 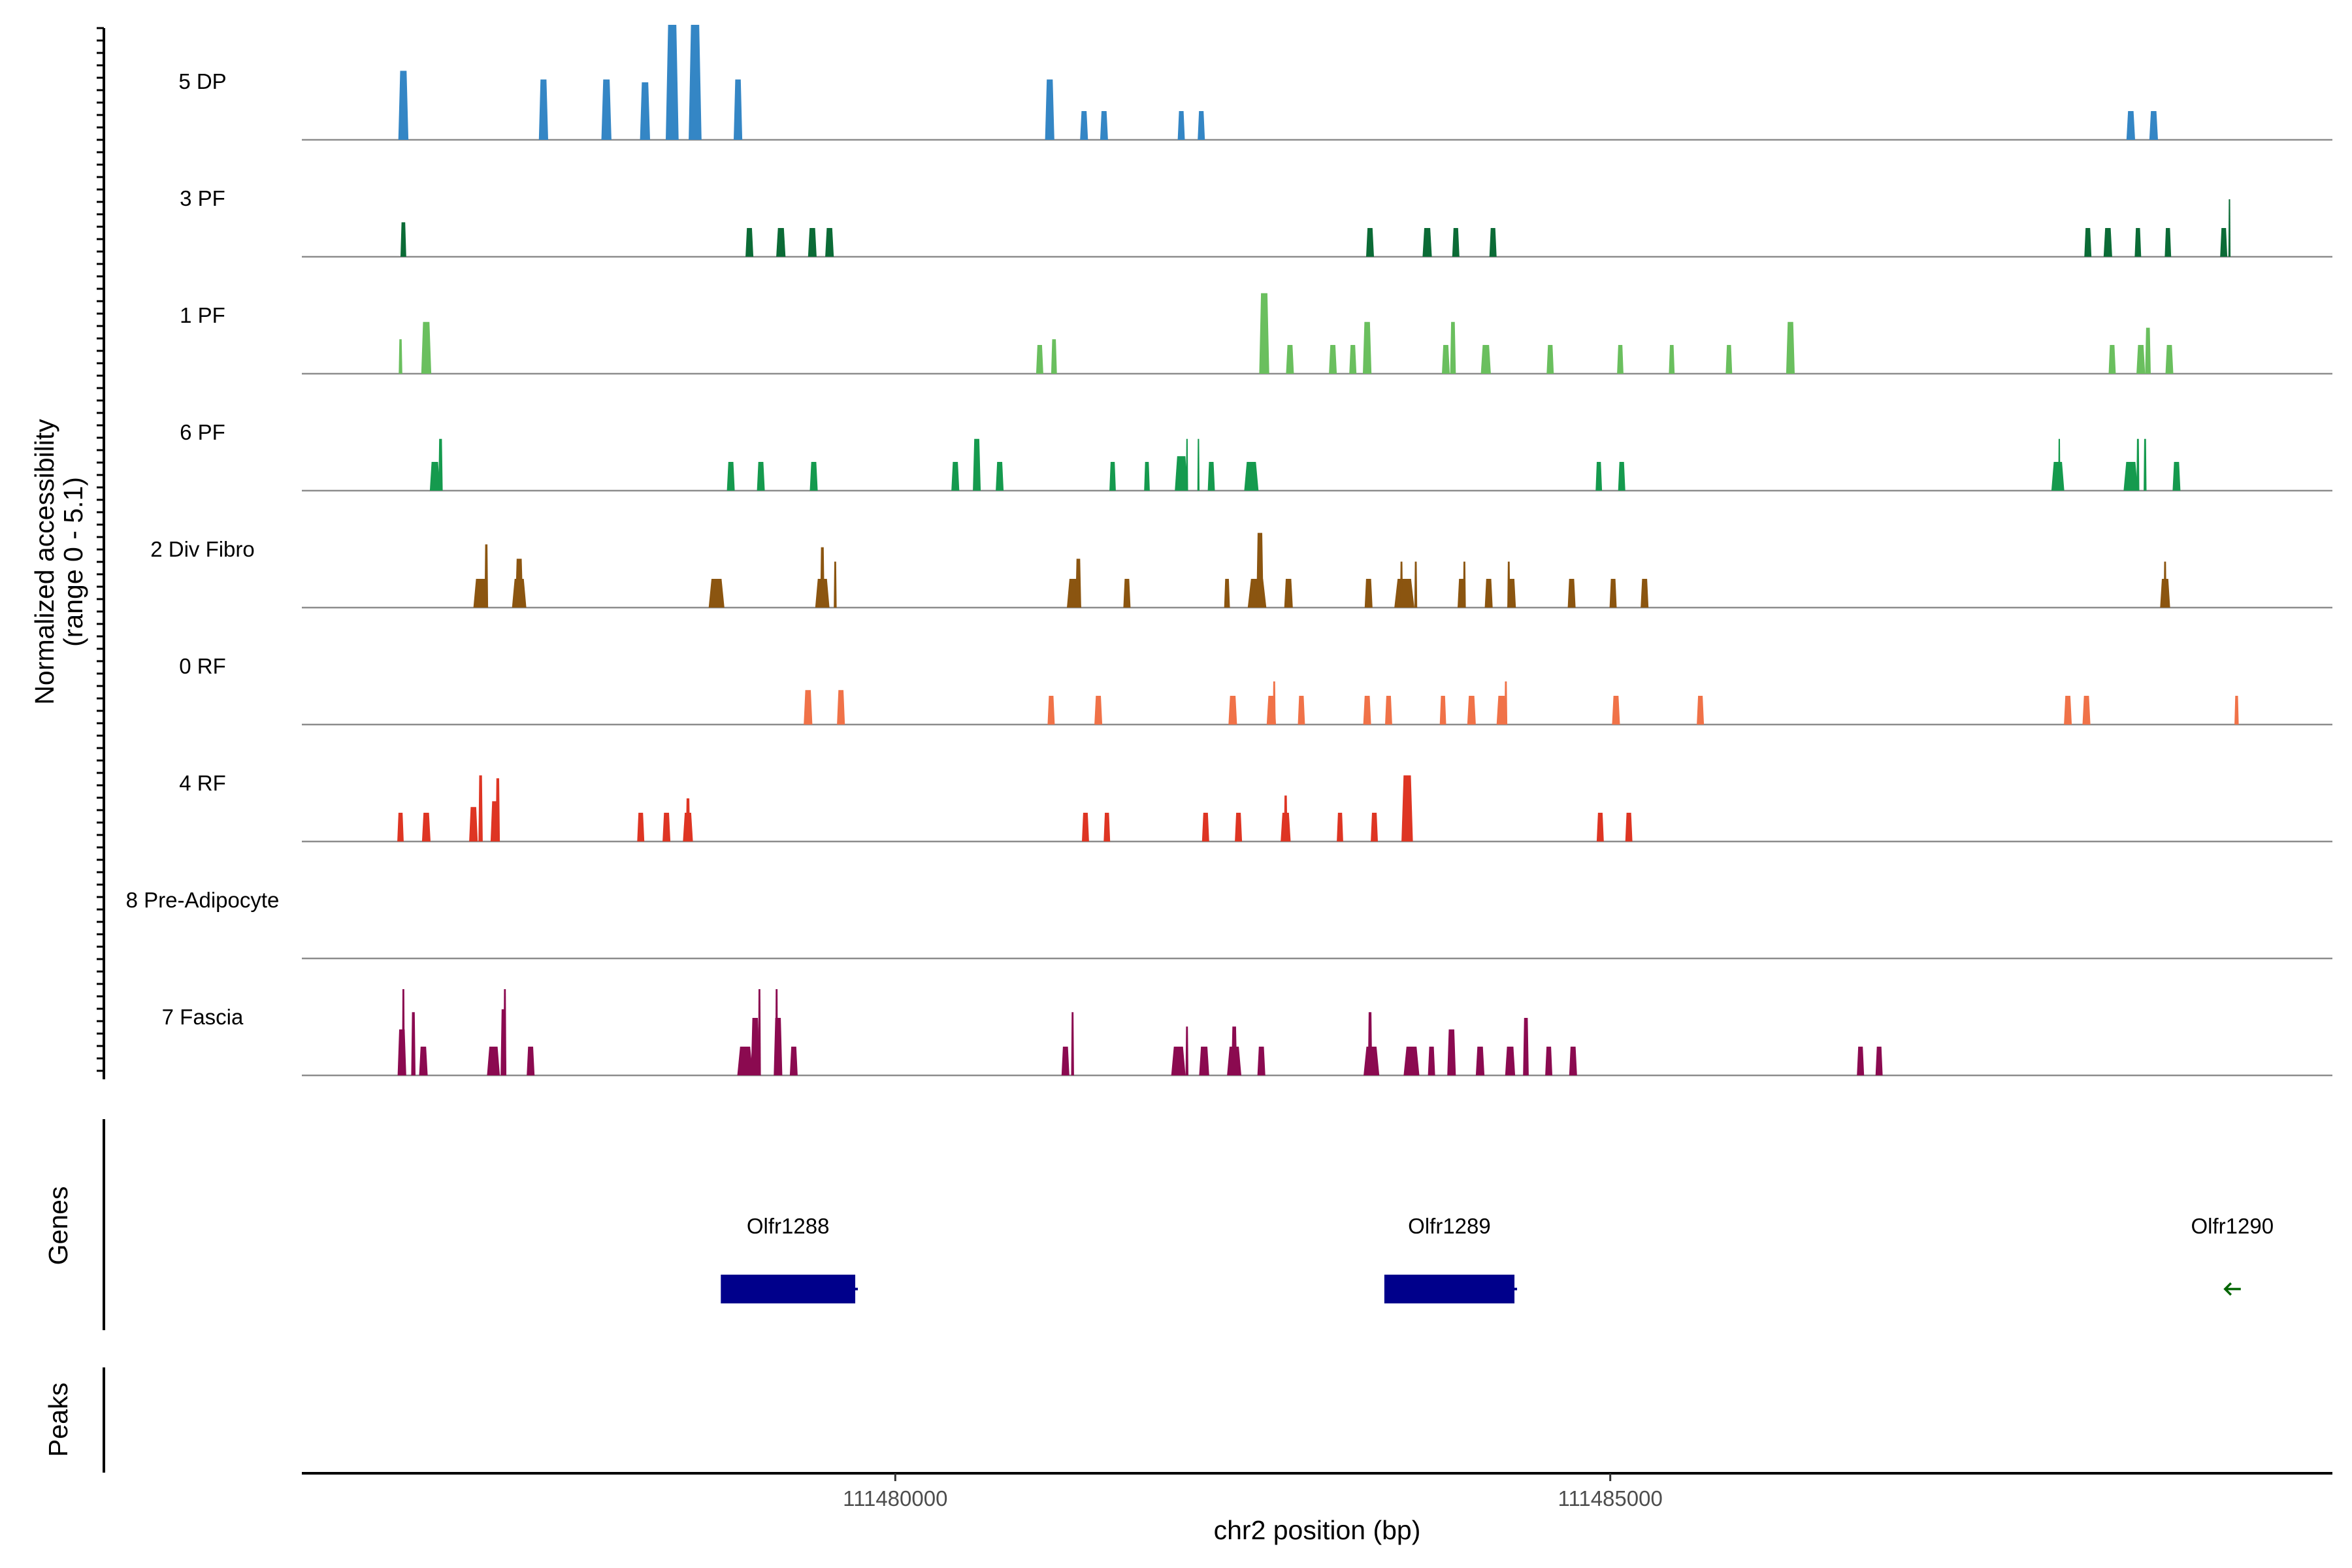 What do you see at coordinates (1255, 807) in the screenshot?
I see `track-4-rf: 4 RF` at bounding box center [1255, 807].